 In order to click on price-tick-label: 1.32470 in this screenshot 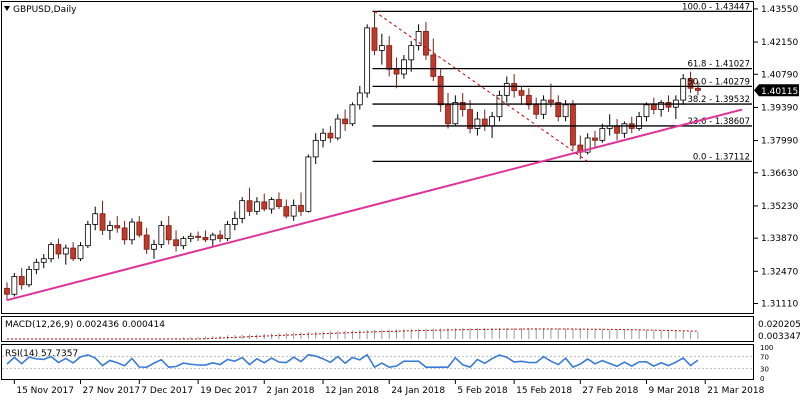, I will do `click(779, 272)`.